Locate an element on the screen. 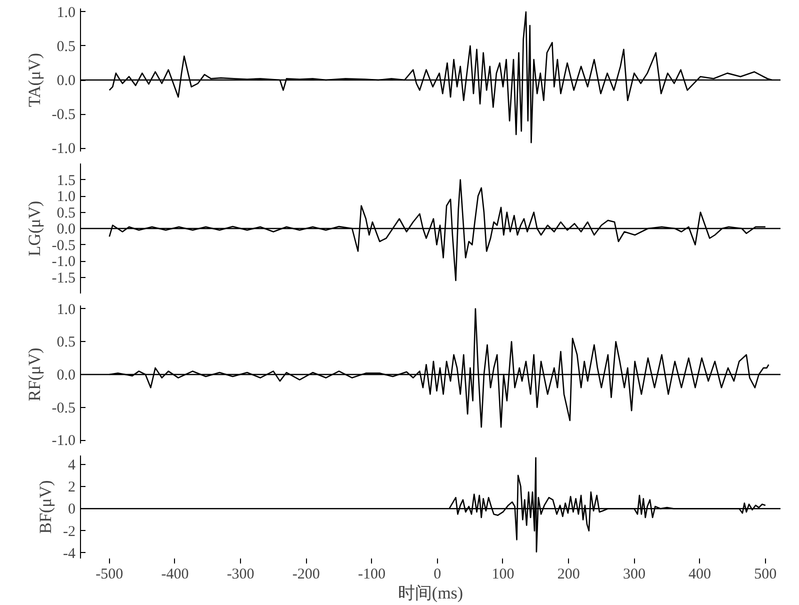 The height and width of the screenshot is (605, 799). x-tick-label: 100 is located at coordinates (503, 574).